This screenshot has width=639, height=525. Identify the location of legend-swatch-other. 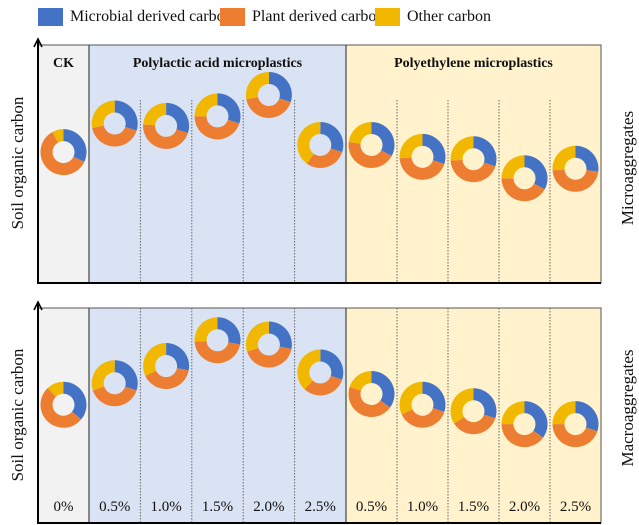
(387, 17).